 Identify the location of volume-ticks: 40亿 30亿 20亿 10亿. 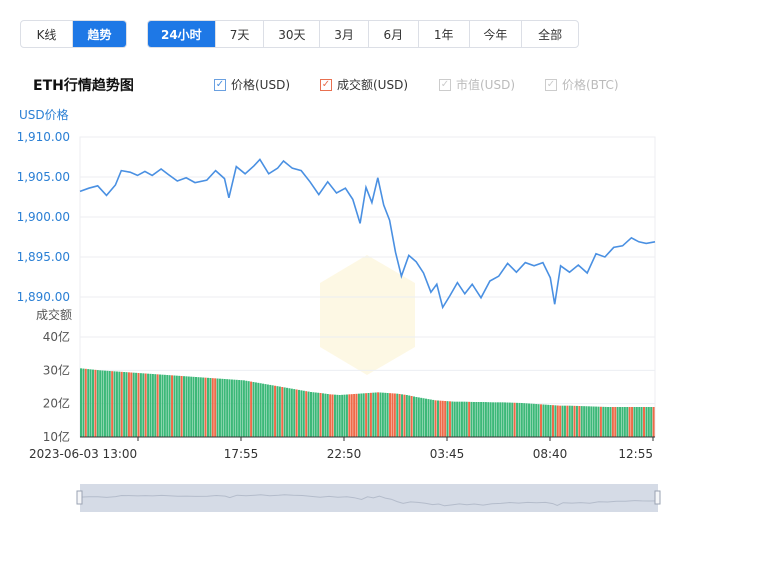
(56, 386).